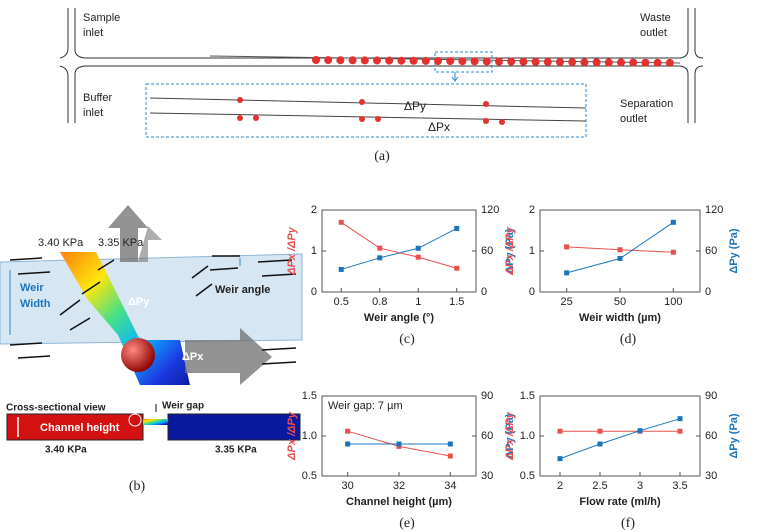  Describe the element at coordinates (487, 476) in the screenshot. I see `y2-tick-label: 30` at that location.